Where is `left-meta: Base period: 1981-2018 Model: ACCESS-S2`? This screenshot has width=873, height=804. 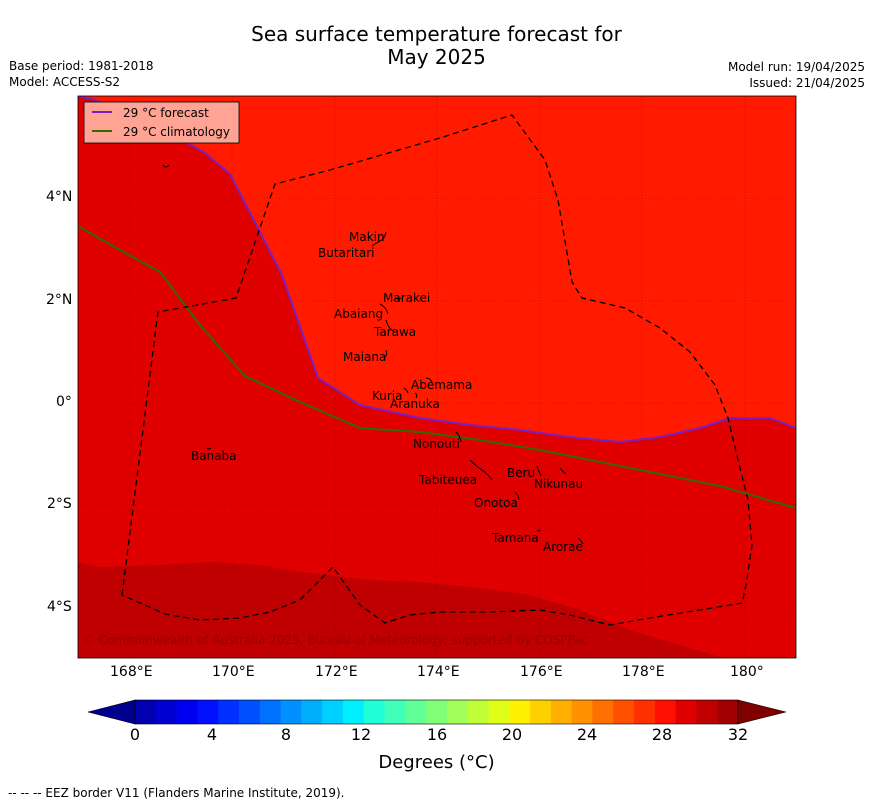
left-meta: Base period: 1981-2018 Model: ACCESS-S2 is located at coordinates (81, 74).